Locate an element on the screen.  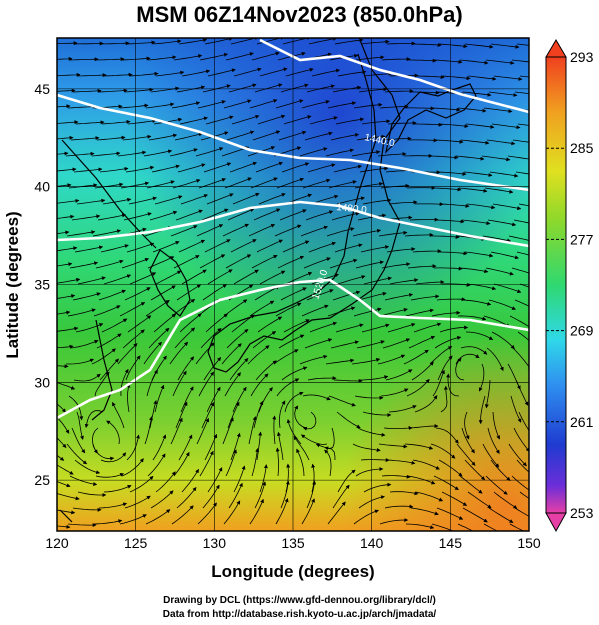
y-tick-label: 40 is located at coordinates (42, 187).